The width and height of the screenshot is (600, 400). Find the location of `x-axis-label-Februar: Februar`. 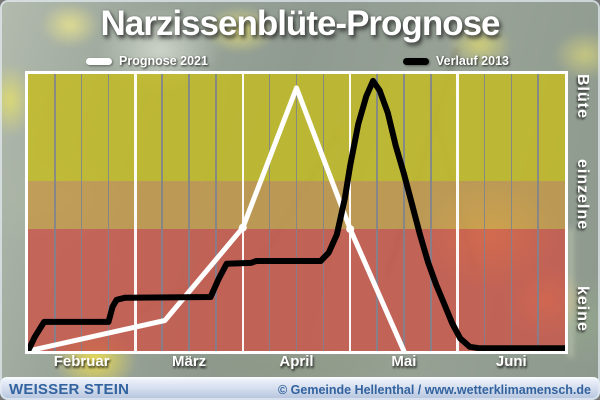

x-axis-label-Februar: Februar is located at coordinates (81, 361).